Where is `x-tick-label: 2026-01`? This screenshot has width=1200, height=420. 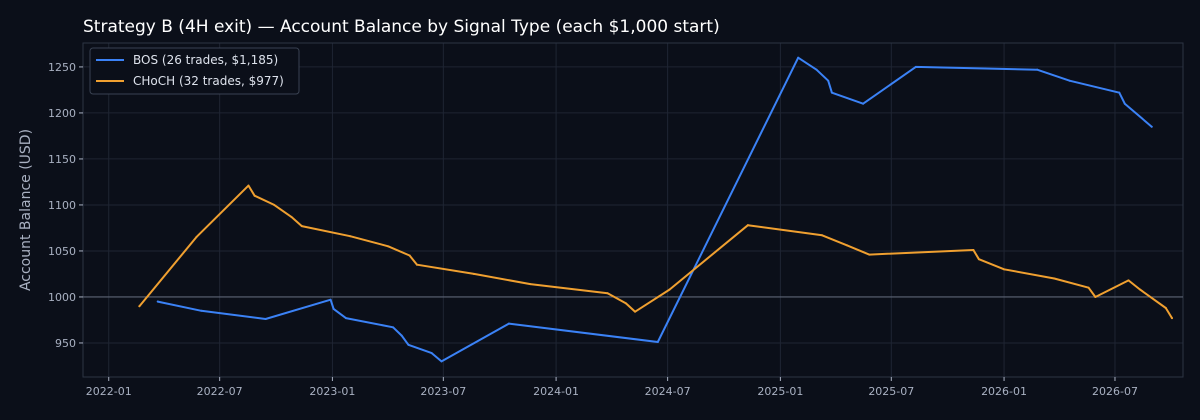
x-tick-label: 2026-01 is located at coordinates (1004, 391).